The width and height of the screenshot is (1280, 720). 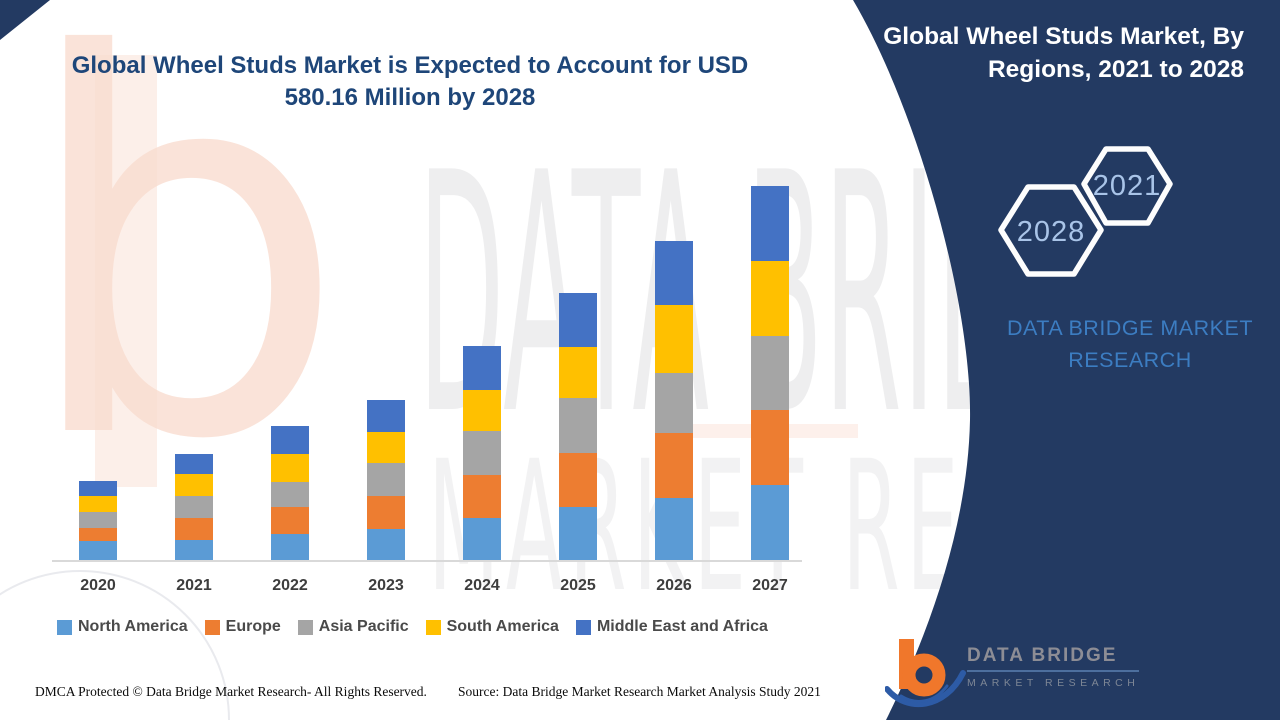 What do you see at coordinates (194, 585) in the screenshot?
I see `x-axis-label: 2021` at bounding box center [194, 585].